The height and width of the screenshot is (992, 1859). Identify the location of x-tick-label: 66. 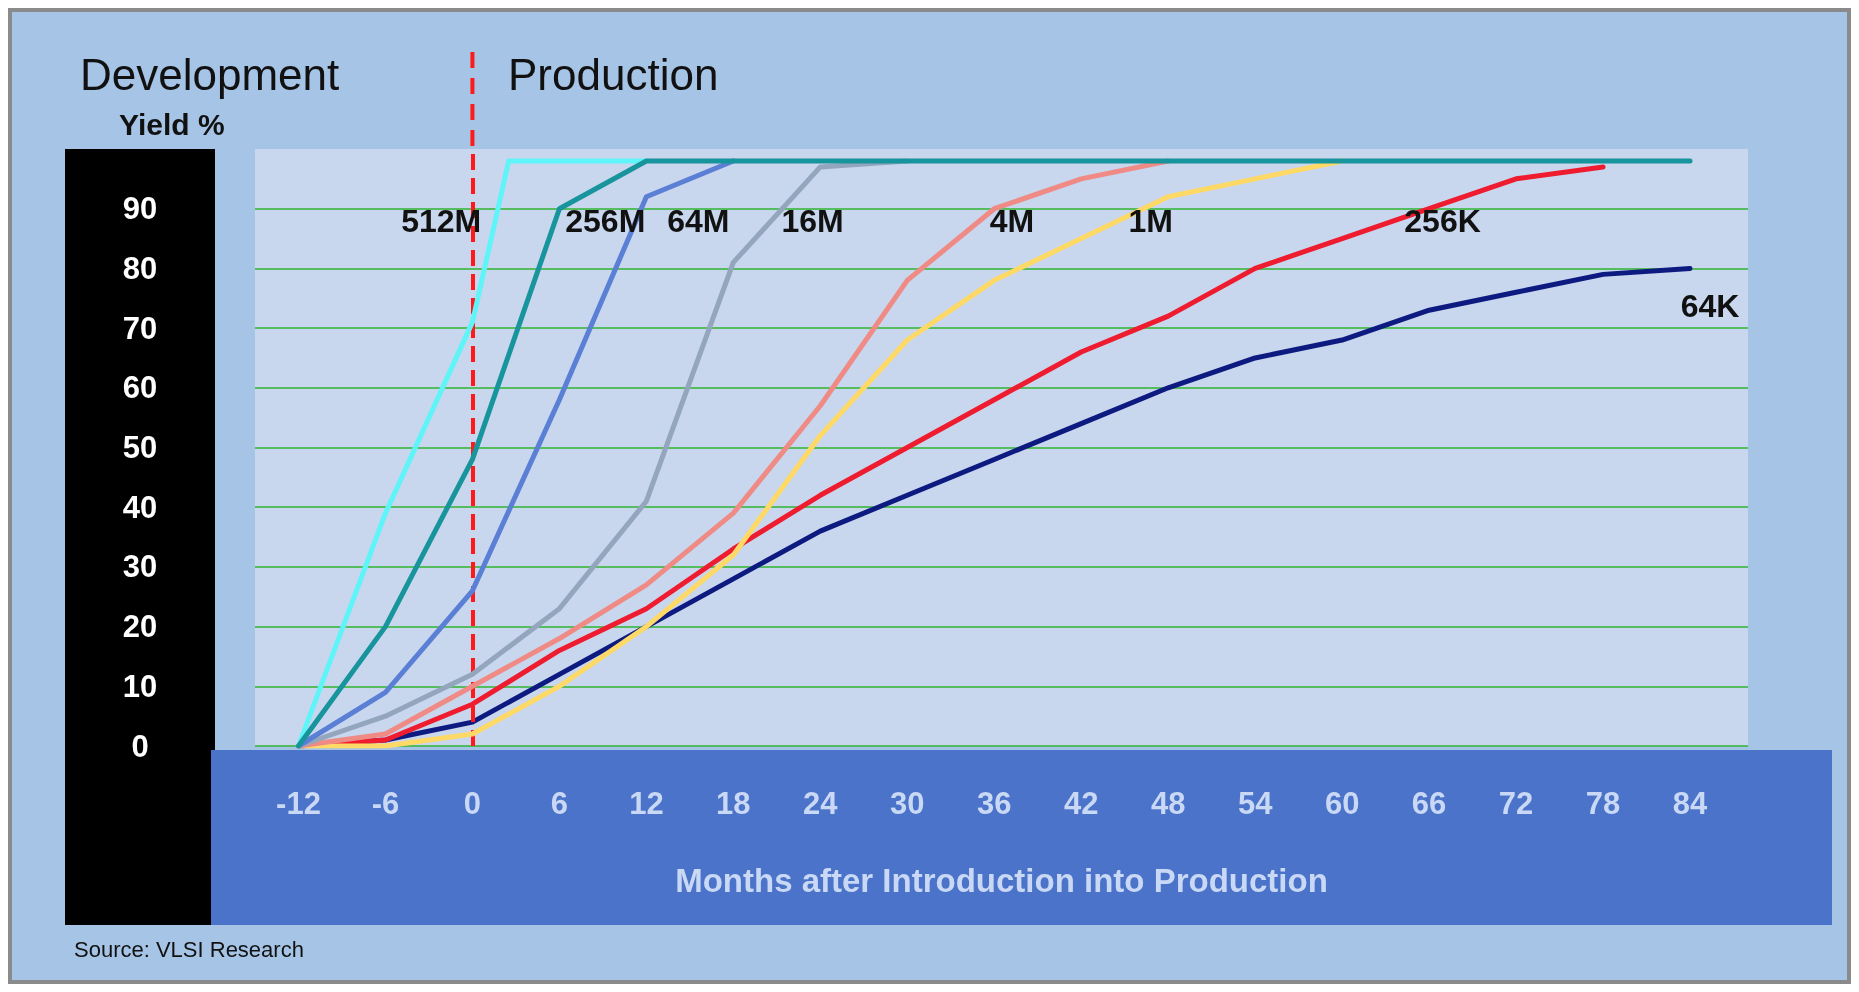
(1429, 803).